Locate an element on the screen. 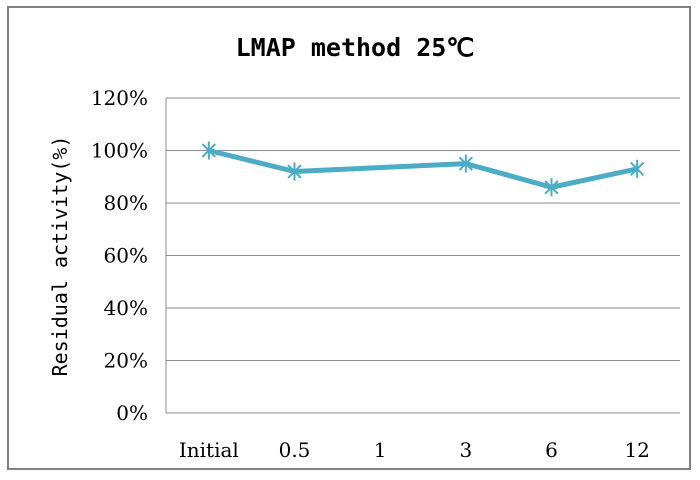 The image size is (700, 480). y-tick-label: 0% is located at coordinates (132, 413).